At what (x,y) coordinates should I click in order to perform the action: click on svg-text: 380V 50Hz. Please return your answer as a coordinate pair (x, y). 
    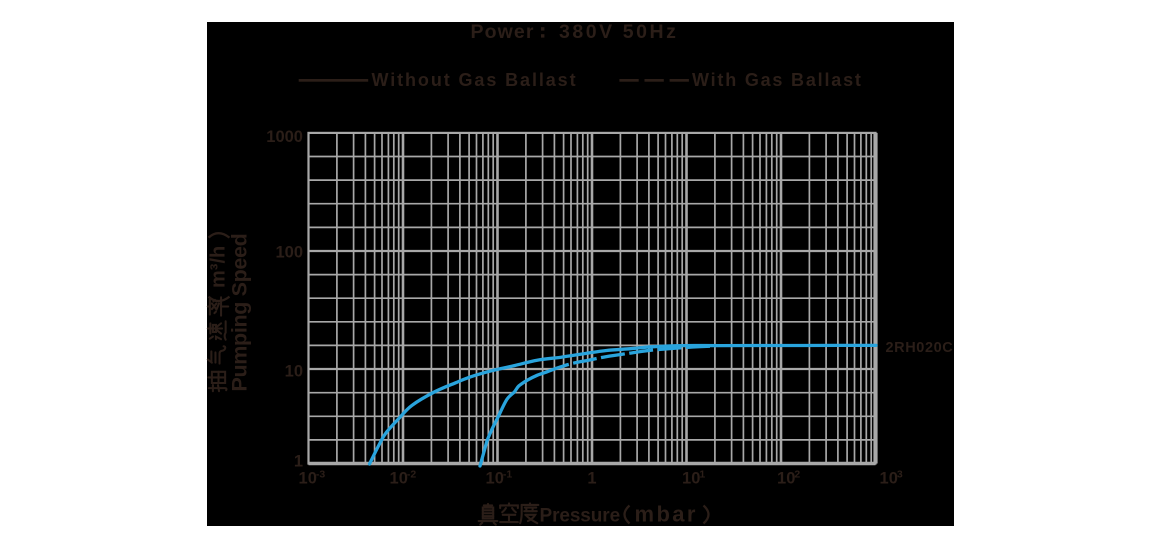
    Looking at the image, I should click on (618, 32).